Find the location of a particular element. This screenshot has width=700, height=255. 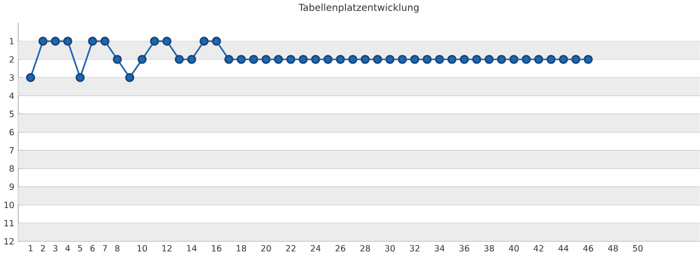

x-tick-label: 24 is located at coordinates (315, 248).